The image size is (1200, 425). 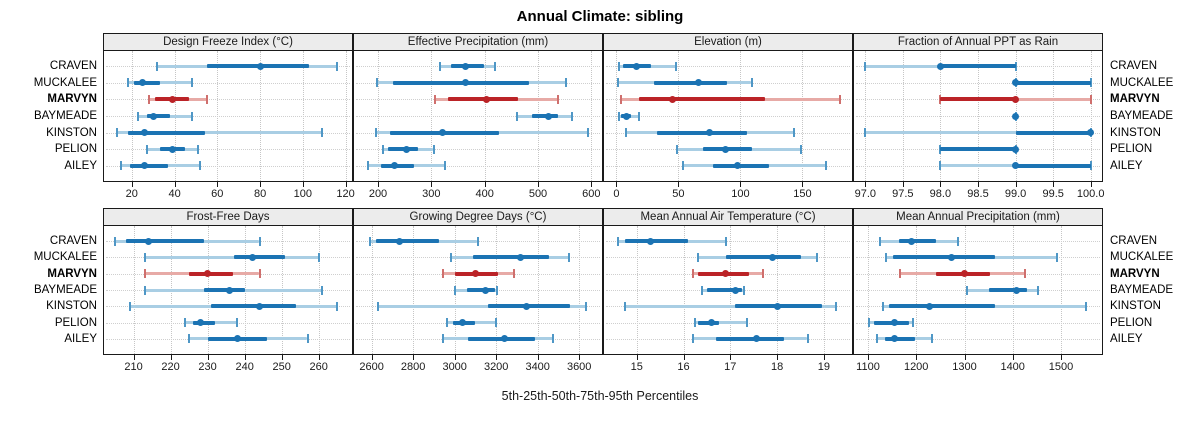 What do you see at coordinates (903, 194) in the screenshot?
I see `x-tick-label: 97.5` at bounding box center [903, 194].